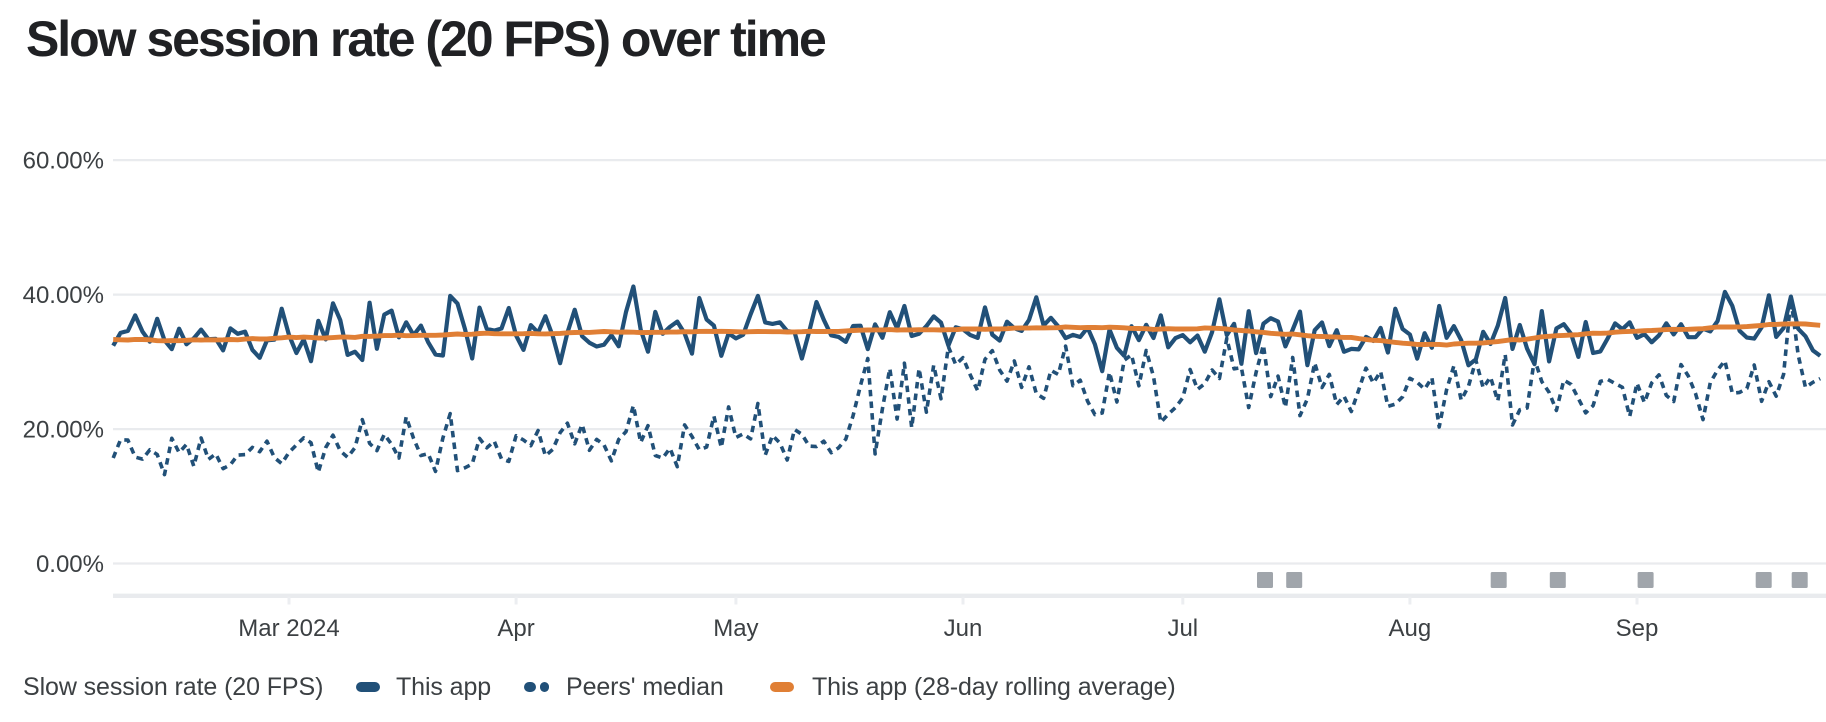 This screenshot has height=722, width=1826. Describe the element at coordinates (63, 161) in the screenshot. I see `svg-text: 60.00%` at that location.